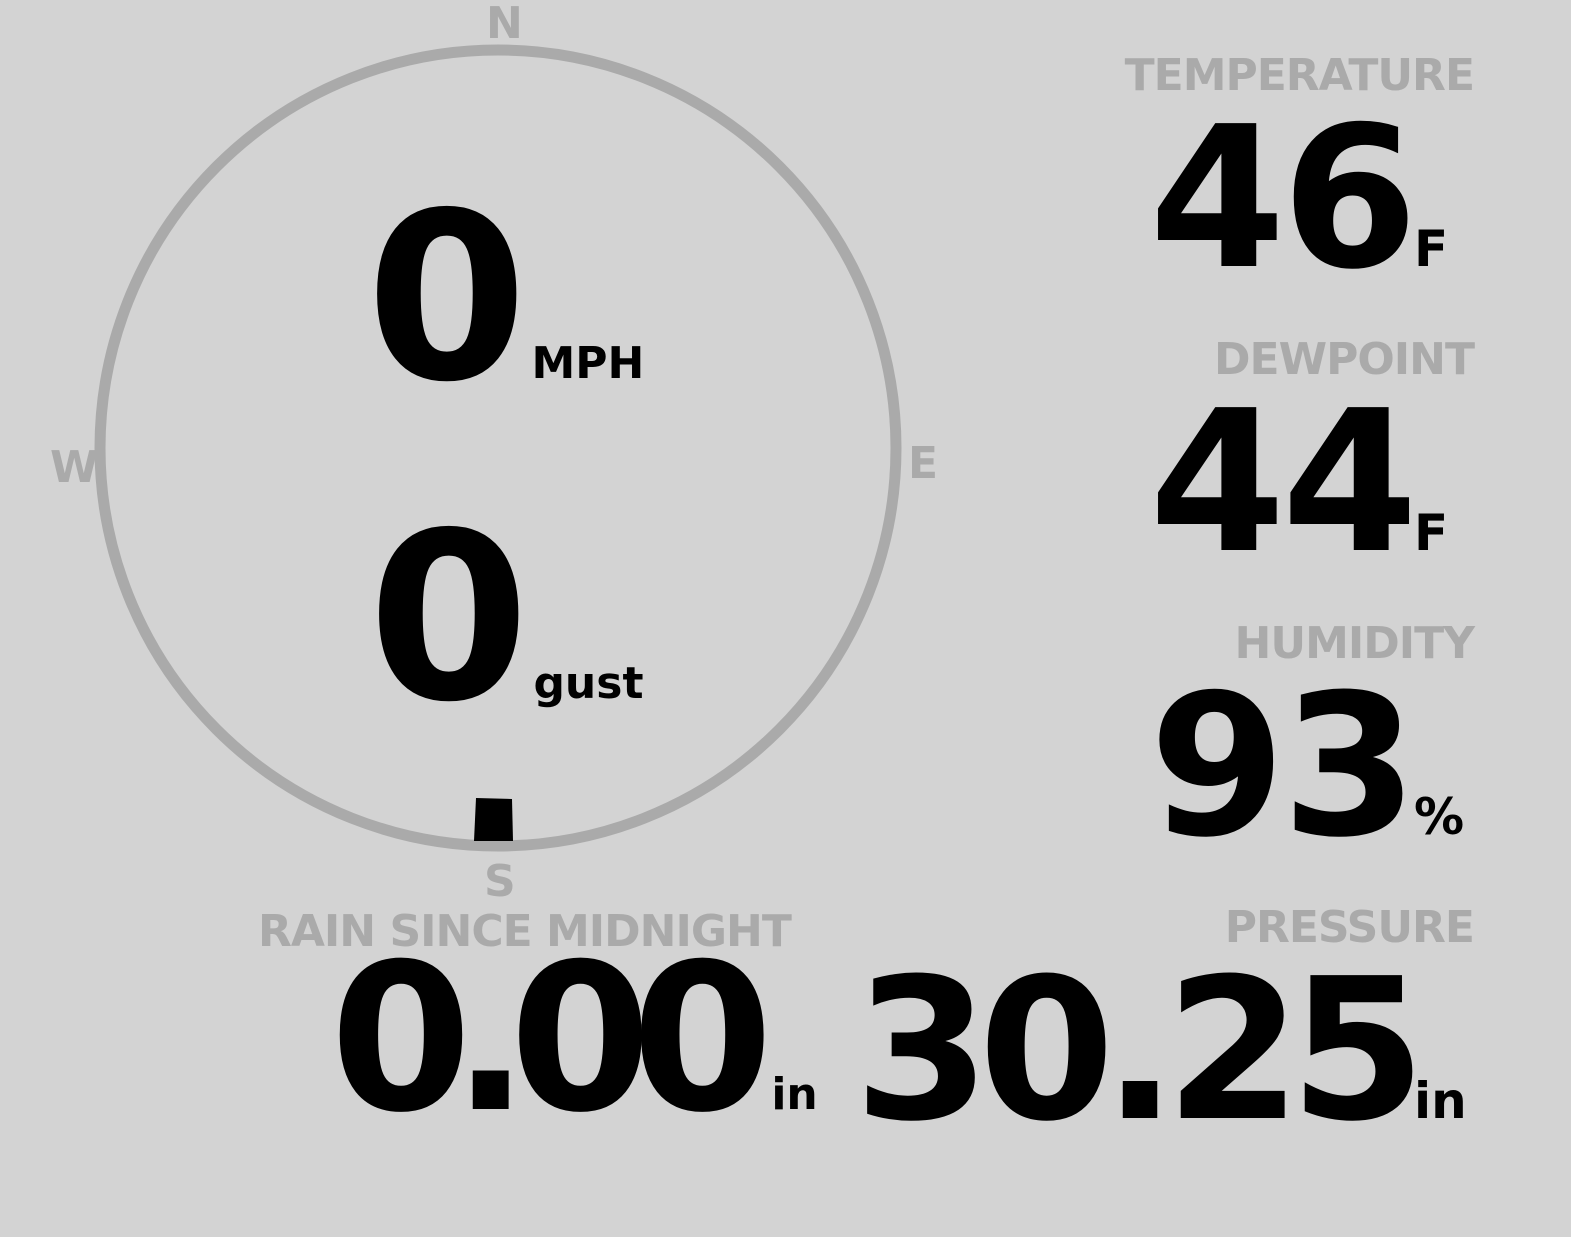 The width and height of the screenshot is (1571, 1237). I want to click on rain-value: 0.00, so click(551, 1039).